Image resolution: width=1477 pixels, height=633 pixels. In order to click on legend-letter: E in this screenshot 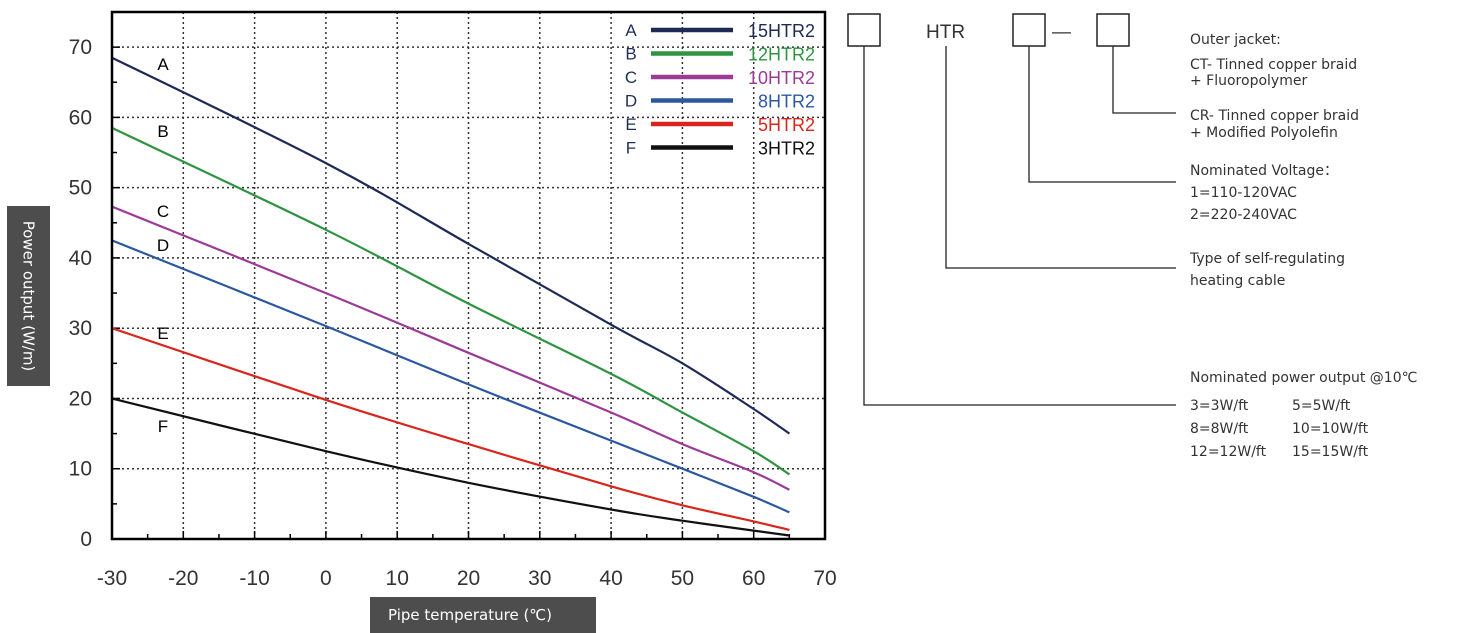, I will do `click(630, 124)`.